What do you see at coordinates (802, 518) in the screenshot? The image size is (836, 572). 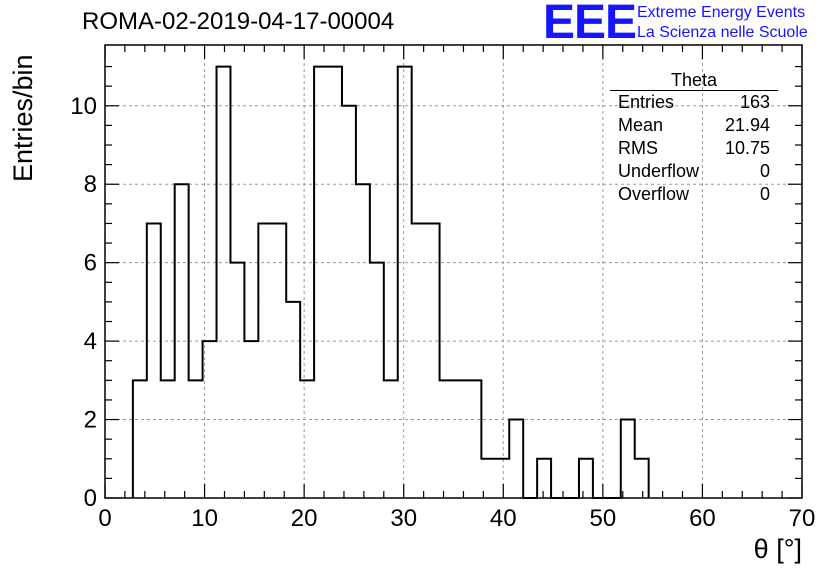 I see `x-tick-label: 70` at bounding box center [802, 518].